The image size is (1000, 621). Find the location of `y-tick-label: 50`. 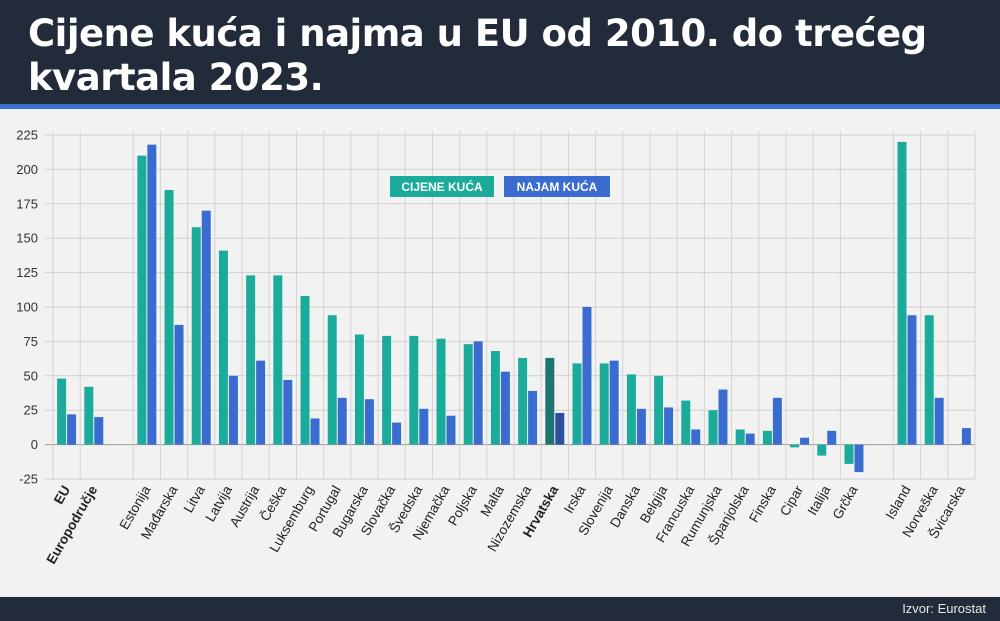

y-tick-label: 50 is located at coordinates (31, 375).